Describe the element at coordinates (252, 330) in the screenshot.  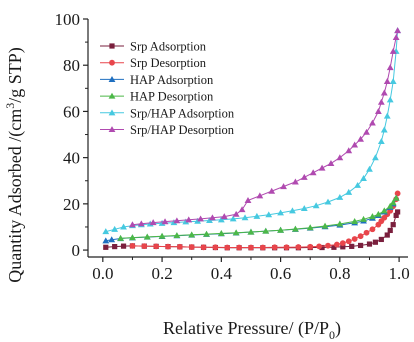
I see `x-axis-title: Relative Pressure/ (P/P0)` at that location.